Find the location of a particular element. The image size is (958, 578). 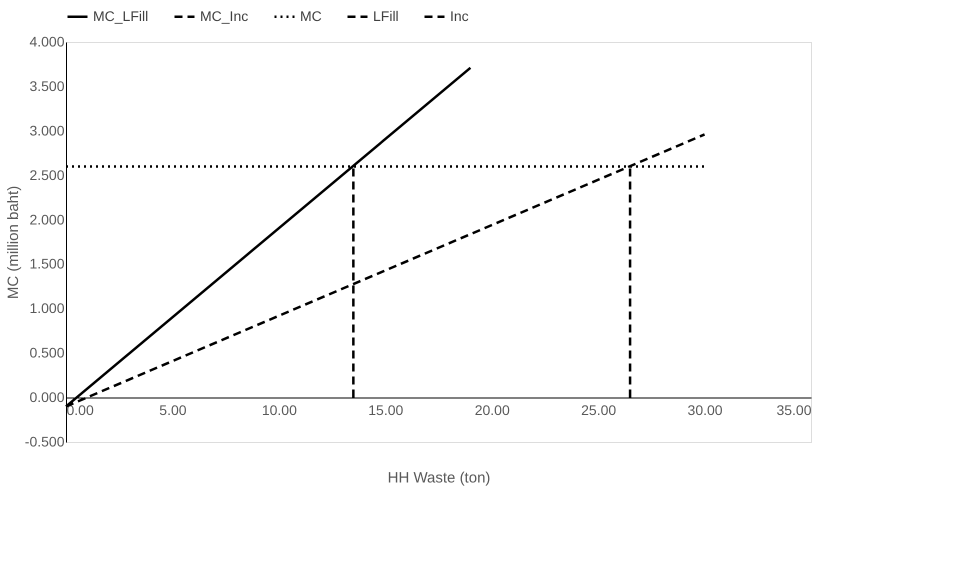

x-tick-label: 30.00 is located at coordinates (705, 410).